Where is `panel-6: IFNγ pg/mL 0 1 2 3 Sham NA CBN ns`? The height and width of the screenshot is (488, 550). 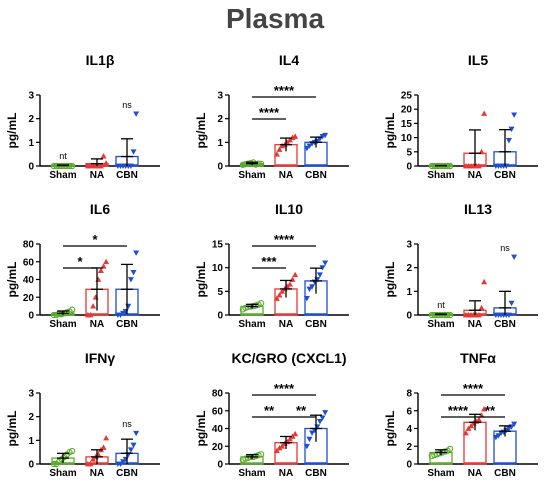
panel-6: IFNγ pg/mL 0 1 2 3 Sham NA CBN ns is located at coordinates (82, 414).